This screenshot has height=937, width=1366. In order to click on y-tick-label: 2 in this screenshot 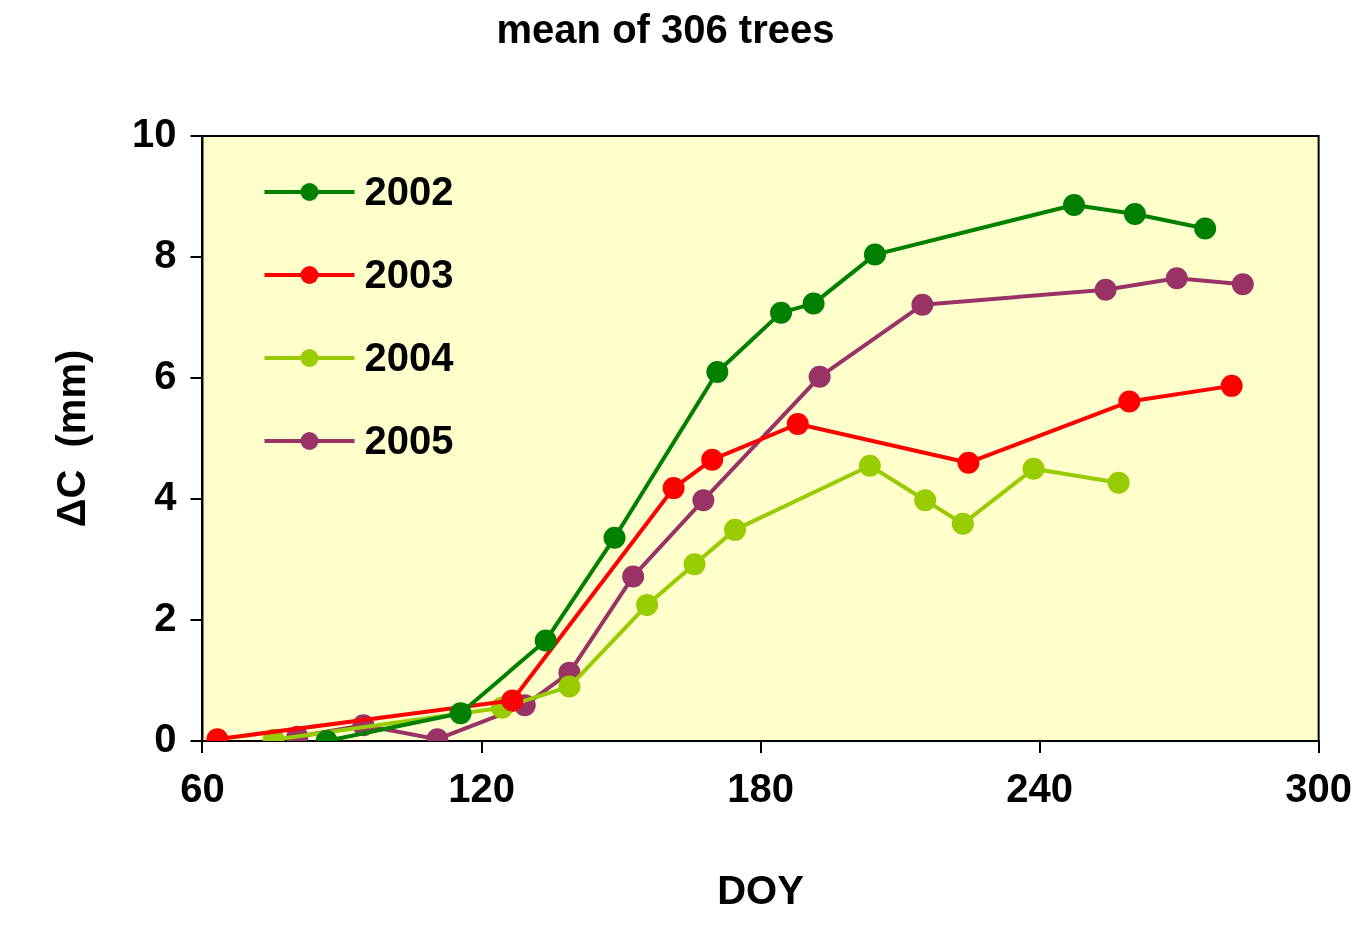, I will do `click(165, 617)`.